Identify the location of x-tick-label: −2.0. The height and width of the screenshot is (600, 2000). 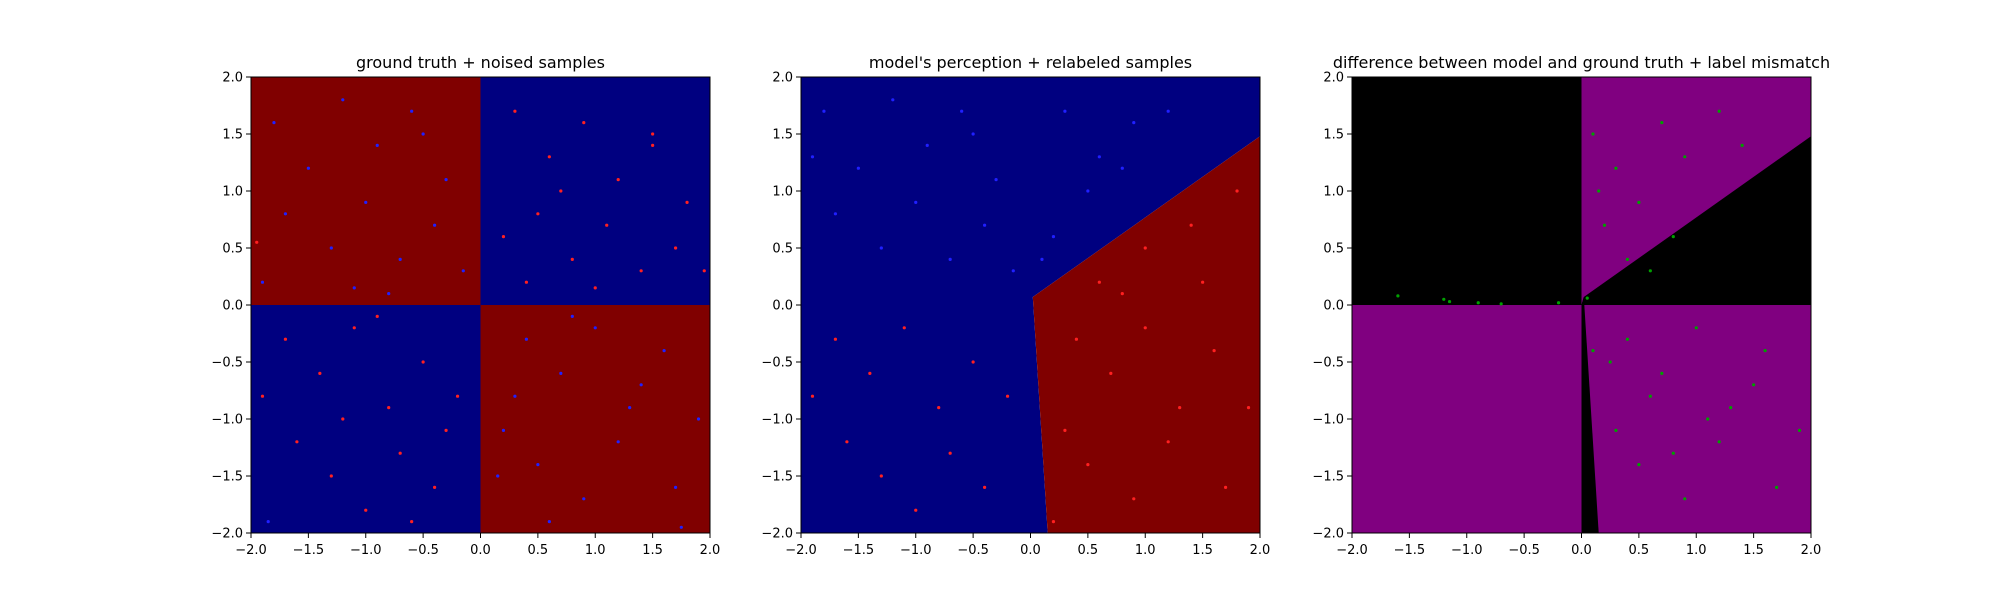
(801, 550).